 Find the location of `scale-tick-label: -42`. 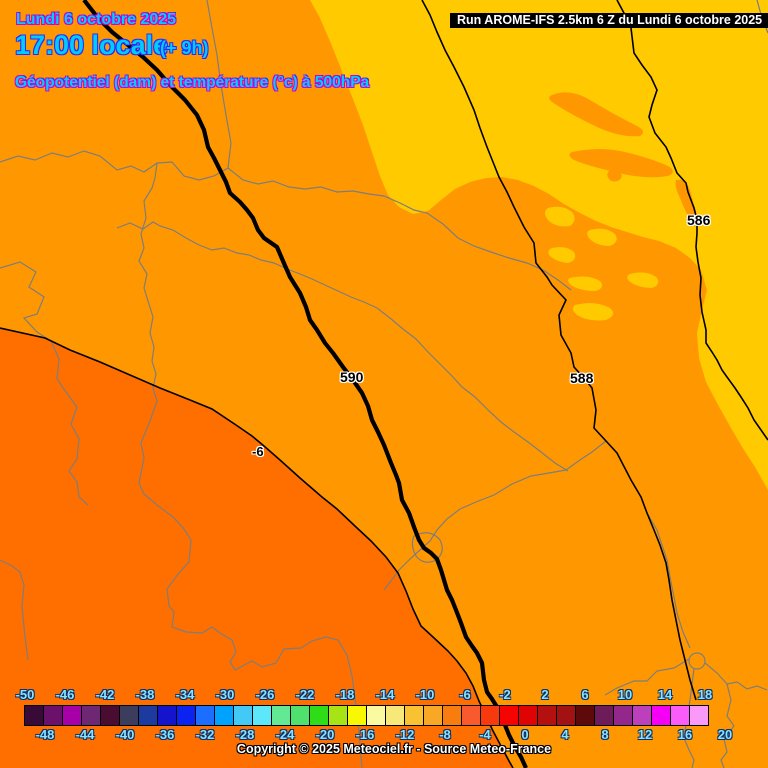

scale-tick-label: -42 is located at coordinates (105, 694).